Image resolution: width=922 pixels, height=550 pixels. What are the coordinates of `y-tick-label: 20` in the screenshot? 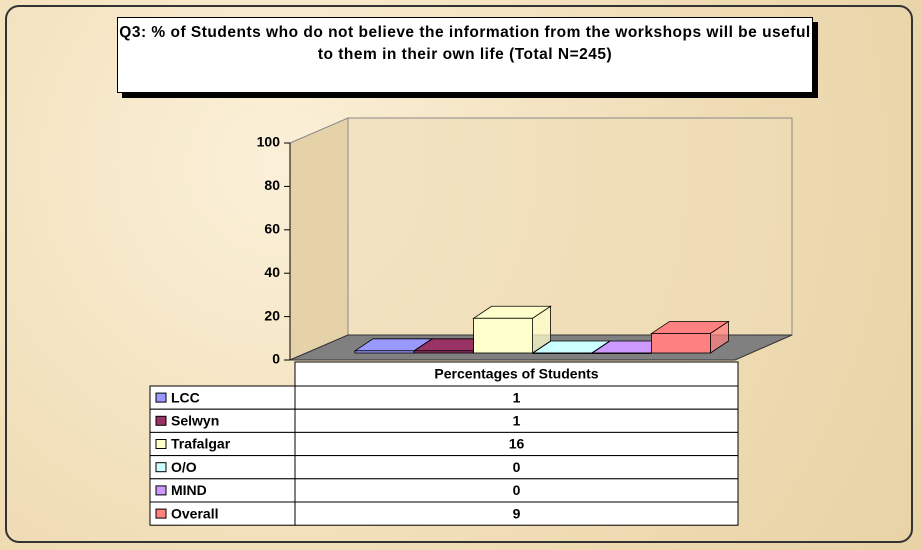 It's located at (272, 315).